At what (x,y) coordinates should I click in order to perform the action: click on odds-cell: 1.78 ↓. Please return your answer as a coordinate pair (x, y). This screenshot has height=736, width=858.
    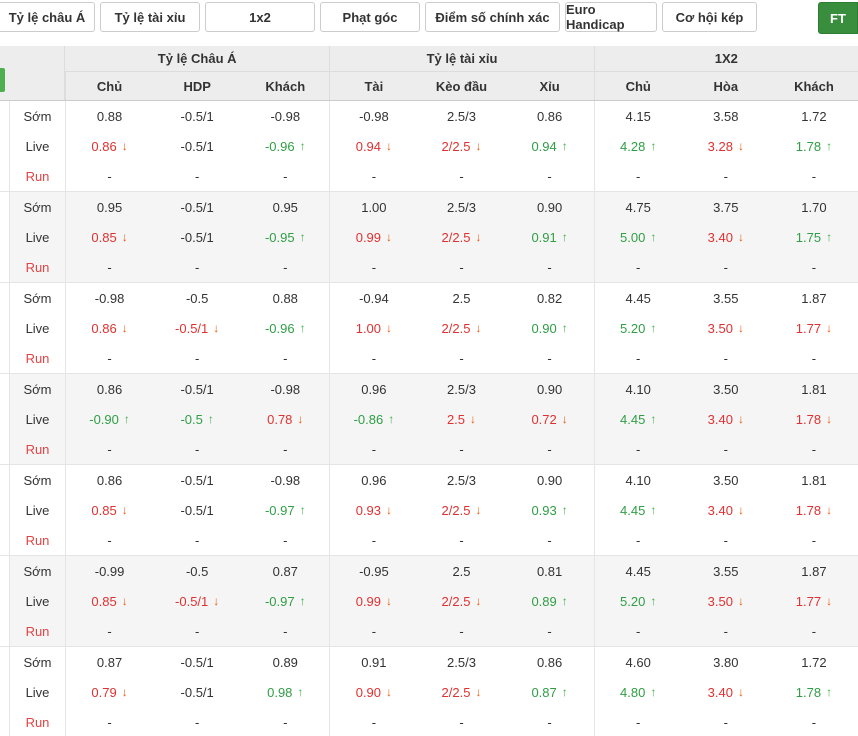
    Looking at the image, I should click on (814, 419).